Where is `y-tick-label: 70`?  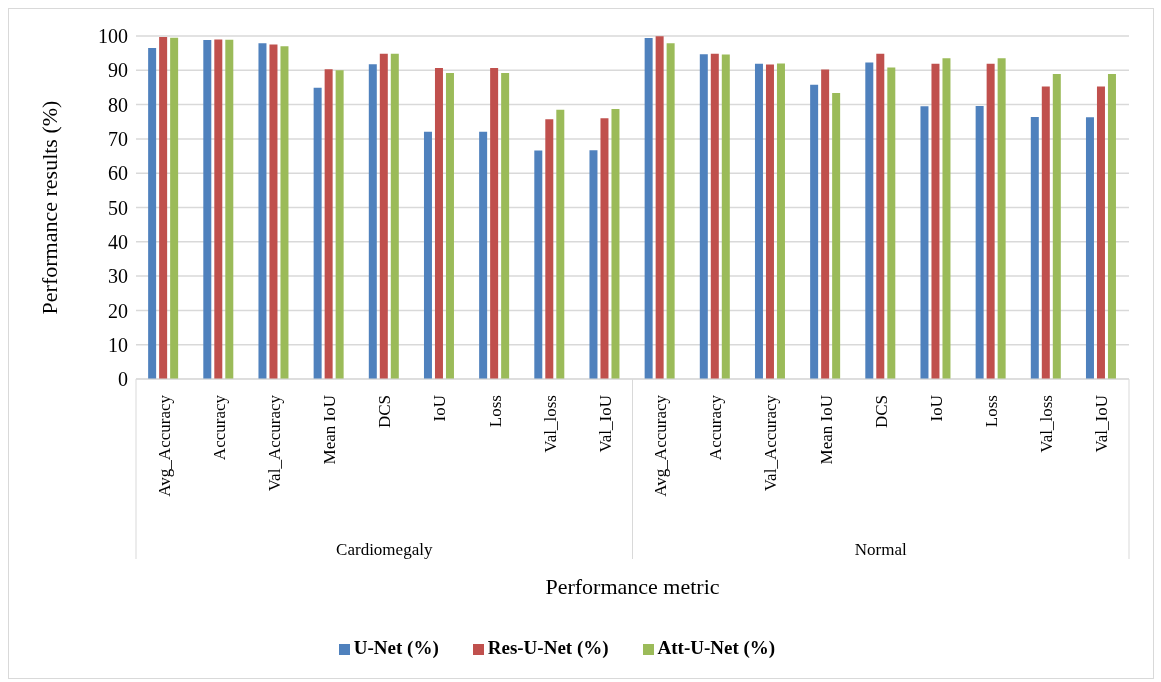 y-tick-label: 70 is located at coordinates (118, 139).